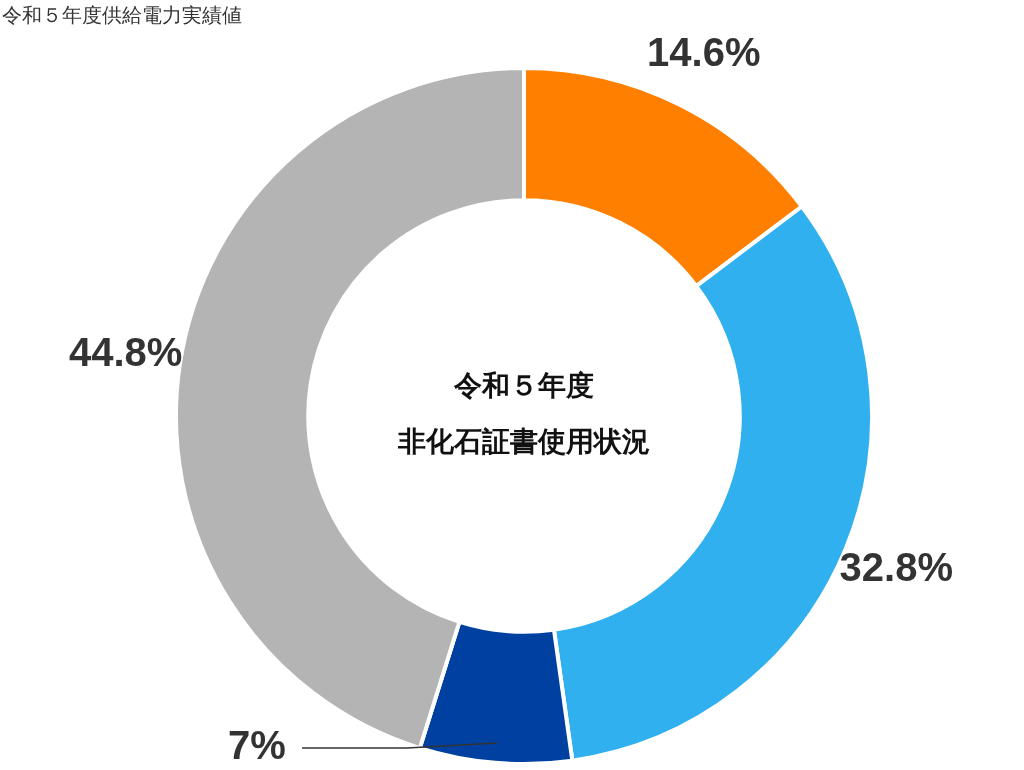  Describe the element at coordinates (125, 352) in the screenshot. I see `data-label: 44.8%` at that location.